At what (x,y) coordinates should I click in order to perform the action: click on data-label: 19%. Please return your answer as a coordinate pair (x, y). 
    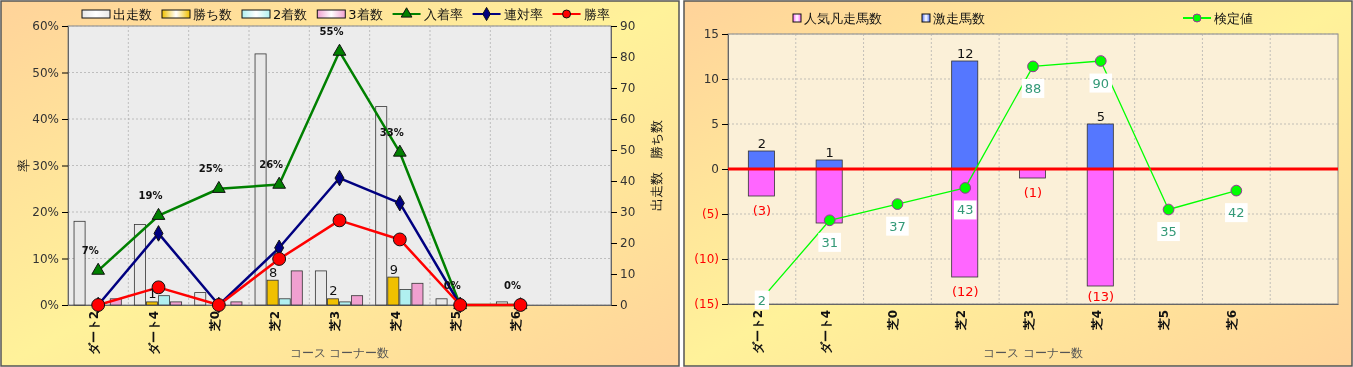
    Looking at the image, I should click on (150, 196).